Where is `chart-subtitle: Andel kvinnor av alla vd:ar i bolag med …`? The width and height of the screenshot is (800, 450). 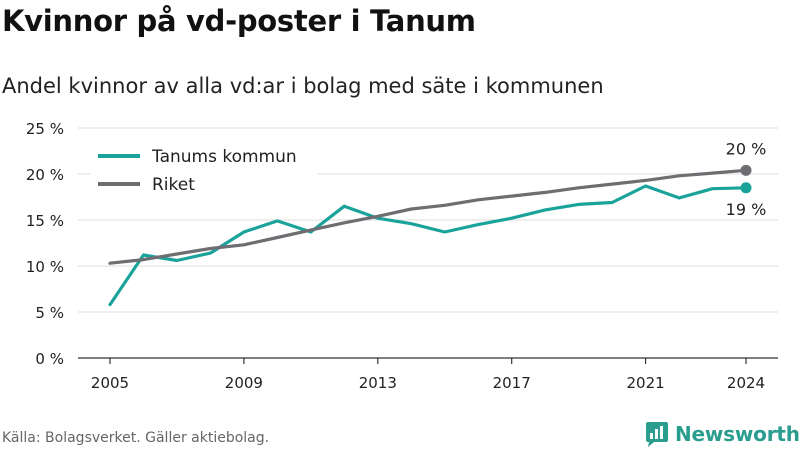
chart-subtitle: Andel kvinnor av alla vd:ar i bolag med … is located at coordinates (303, 86).